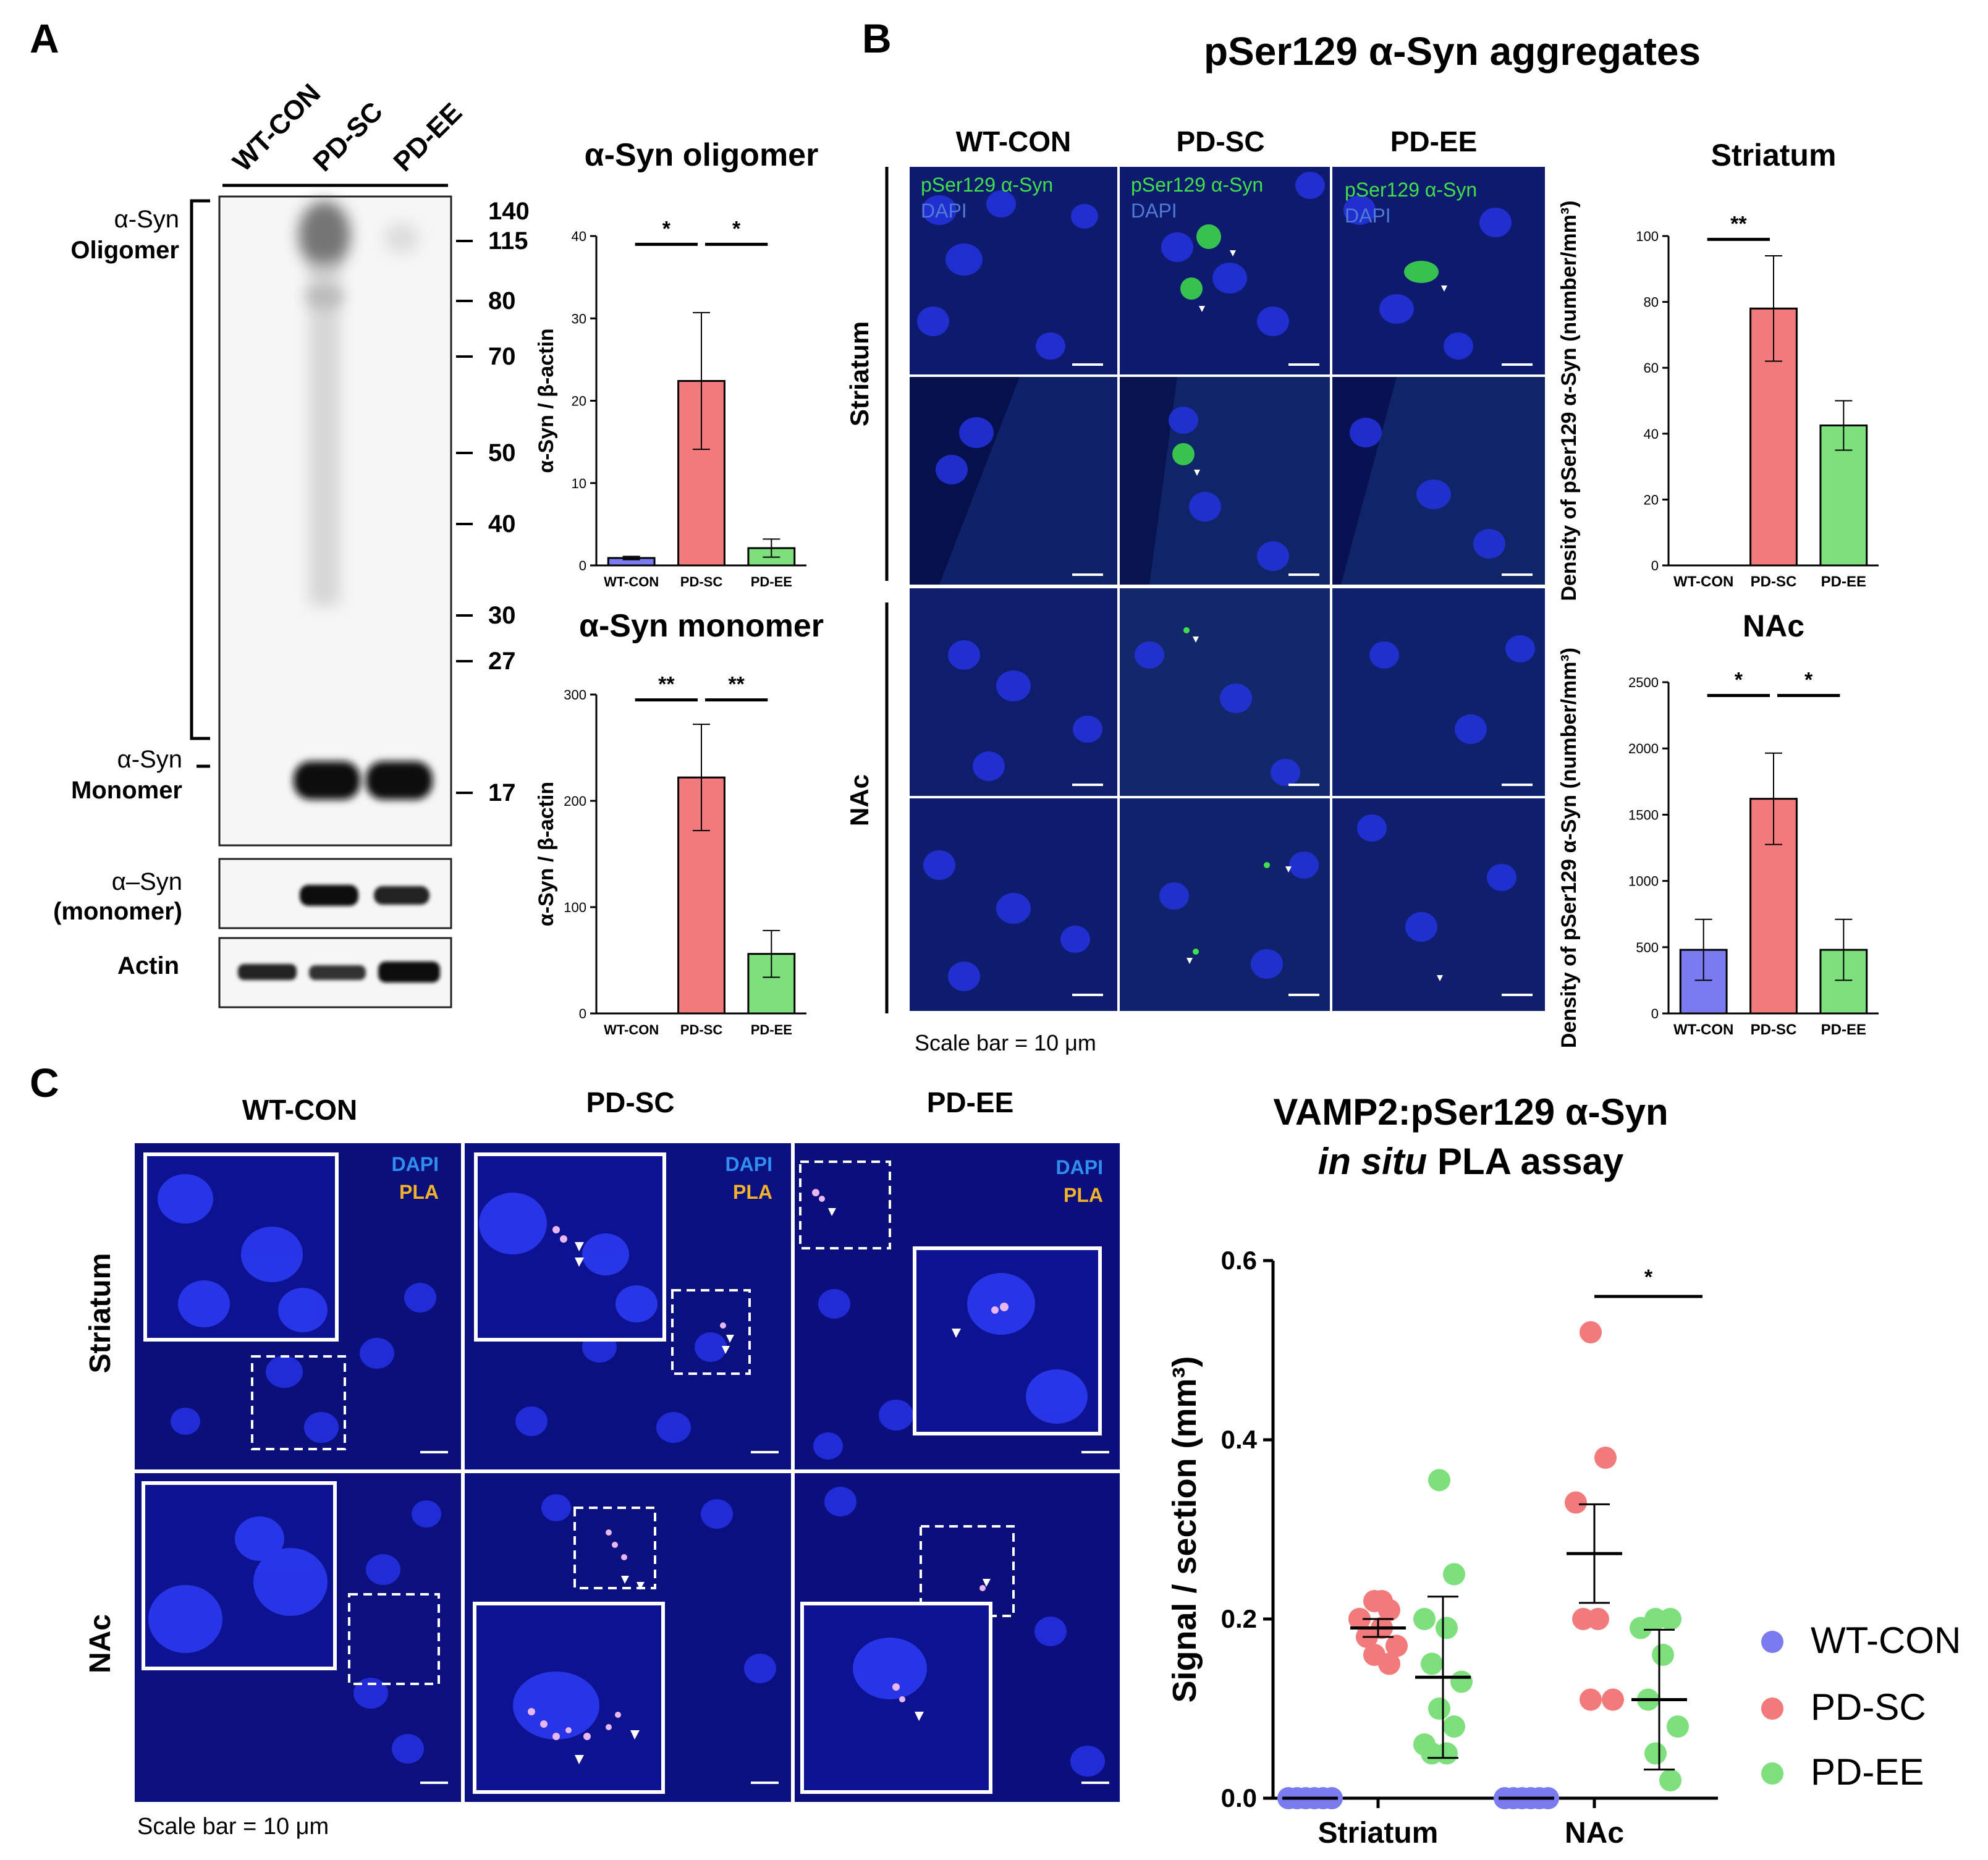  What do you see at coordinates (630, 1102) in the screenshot?
I see `c-col-header-pd-sc: PD-SC` at bounding box center [630, 1102].